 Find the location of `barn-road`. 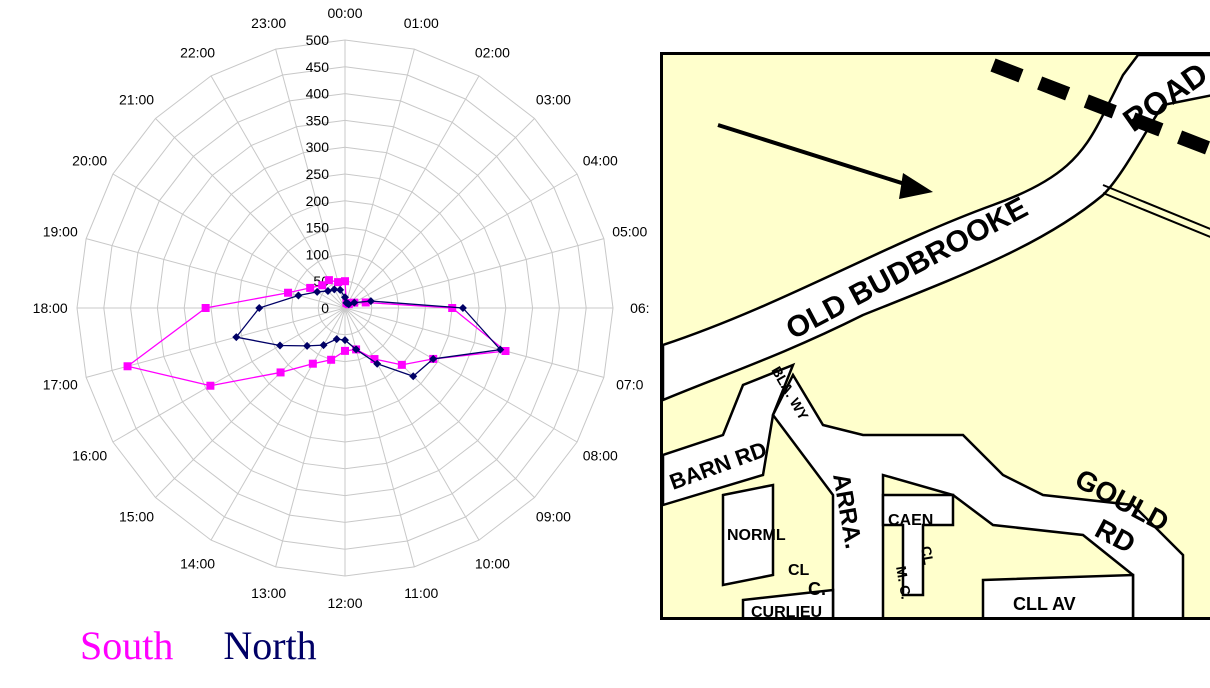

barn-road is located at coordinates (729, 434).